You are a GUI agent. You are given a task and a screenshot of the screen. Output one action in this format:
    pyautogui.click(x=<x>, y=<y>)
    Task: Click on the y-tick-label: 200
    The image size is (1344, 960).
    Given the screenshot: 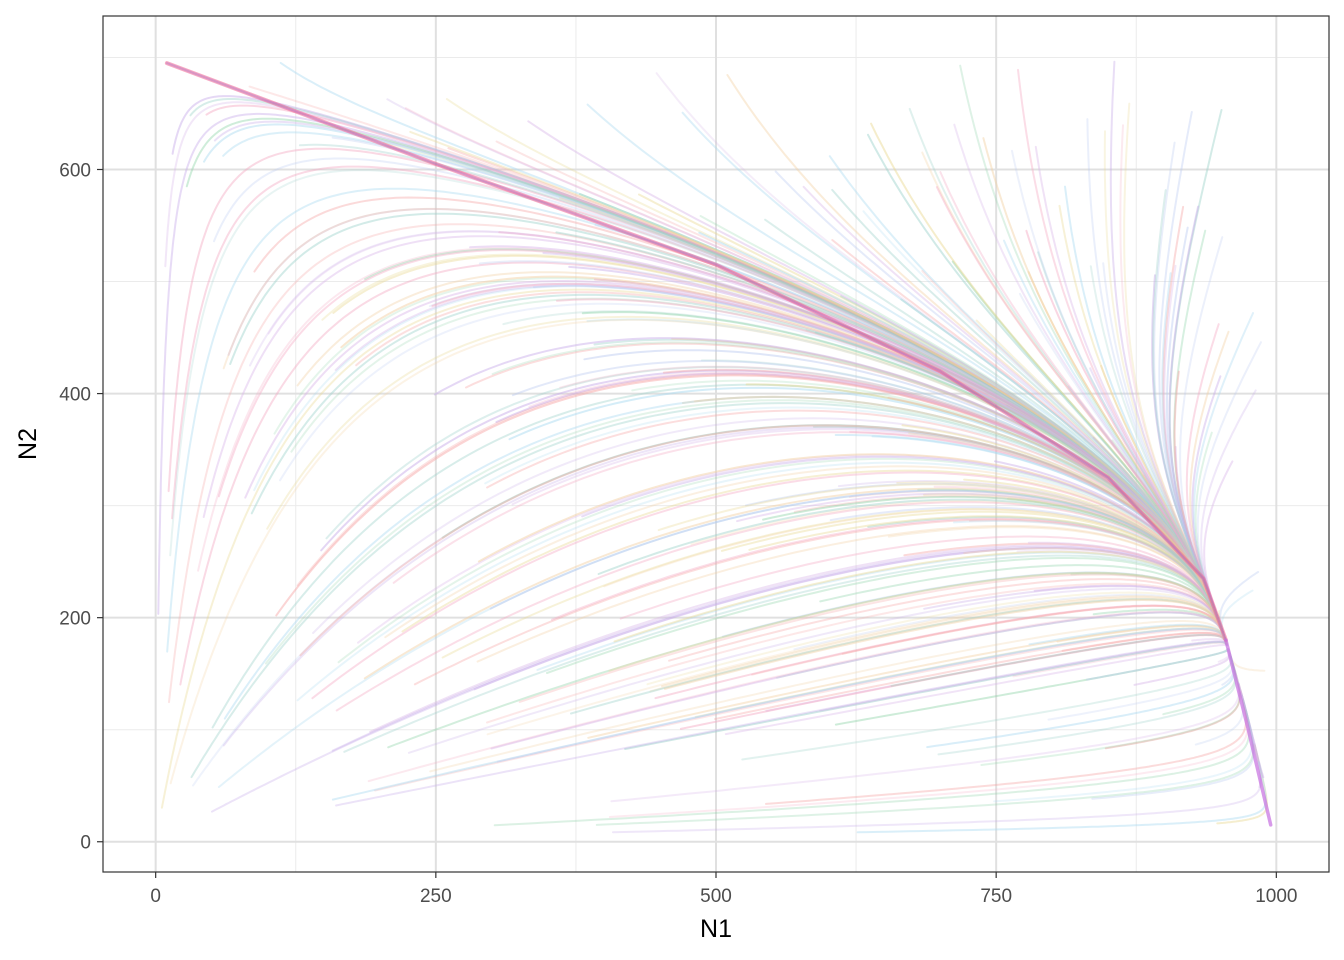 What is the action you would take?
    pyautogui.click(x=75, y=619)
    